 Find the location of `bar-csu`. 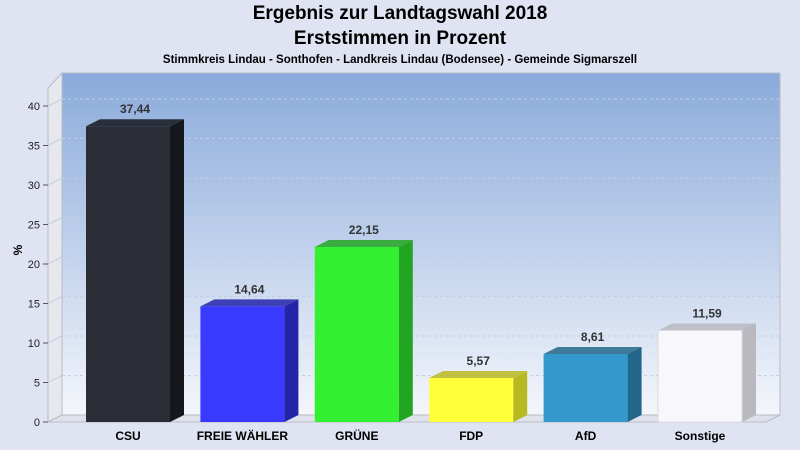

bar-csu is located at coordinates (135, 270).